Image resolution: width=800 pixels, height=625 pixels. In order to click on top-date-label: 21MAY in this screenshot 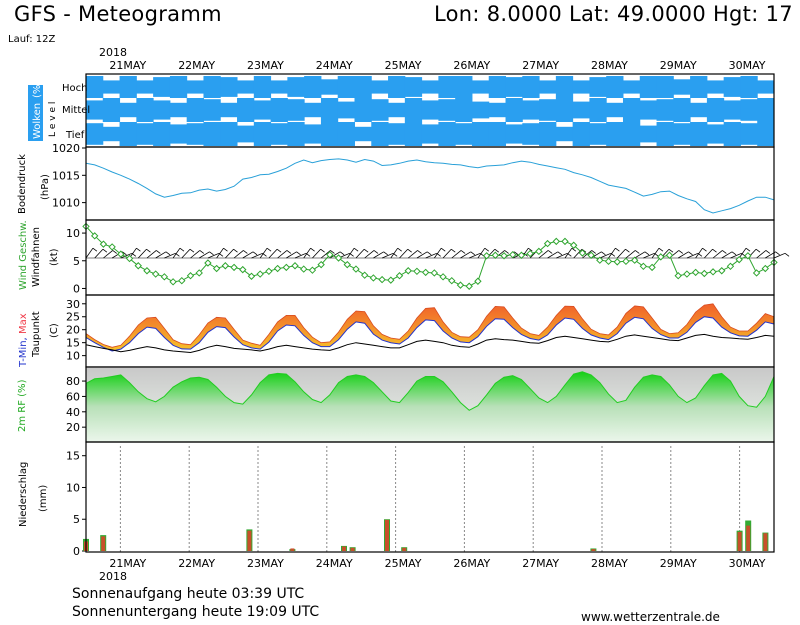, I will do `click(127, 65)`.